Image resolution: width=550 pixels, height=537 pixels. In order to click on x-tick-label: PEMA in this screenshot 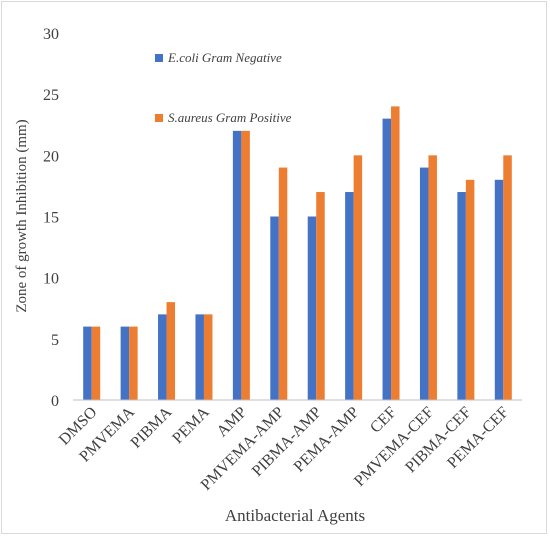, I will do `click(191, 425)`.